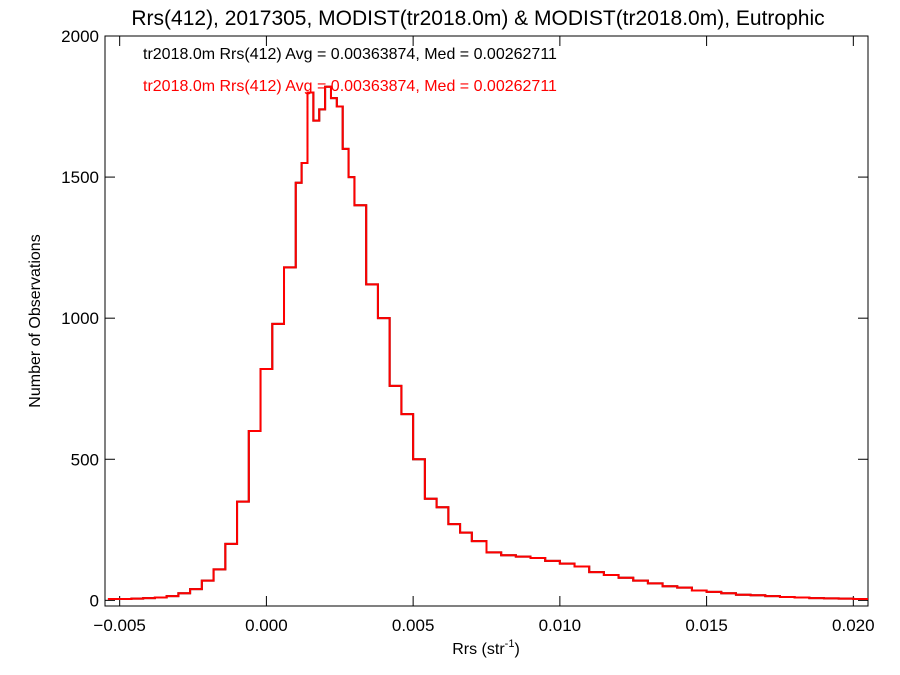  I want to click on y-tick-label: 1000, so click(80, 318).